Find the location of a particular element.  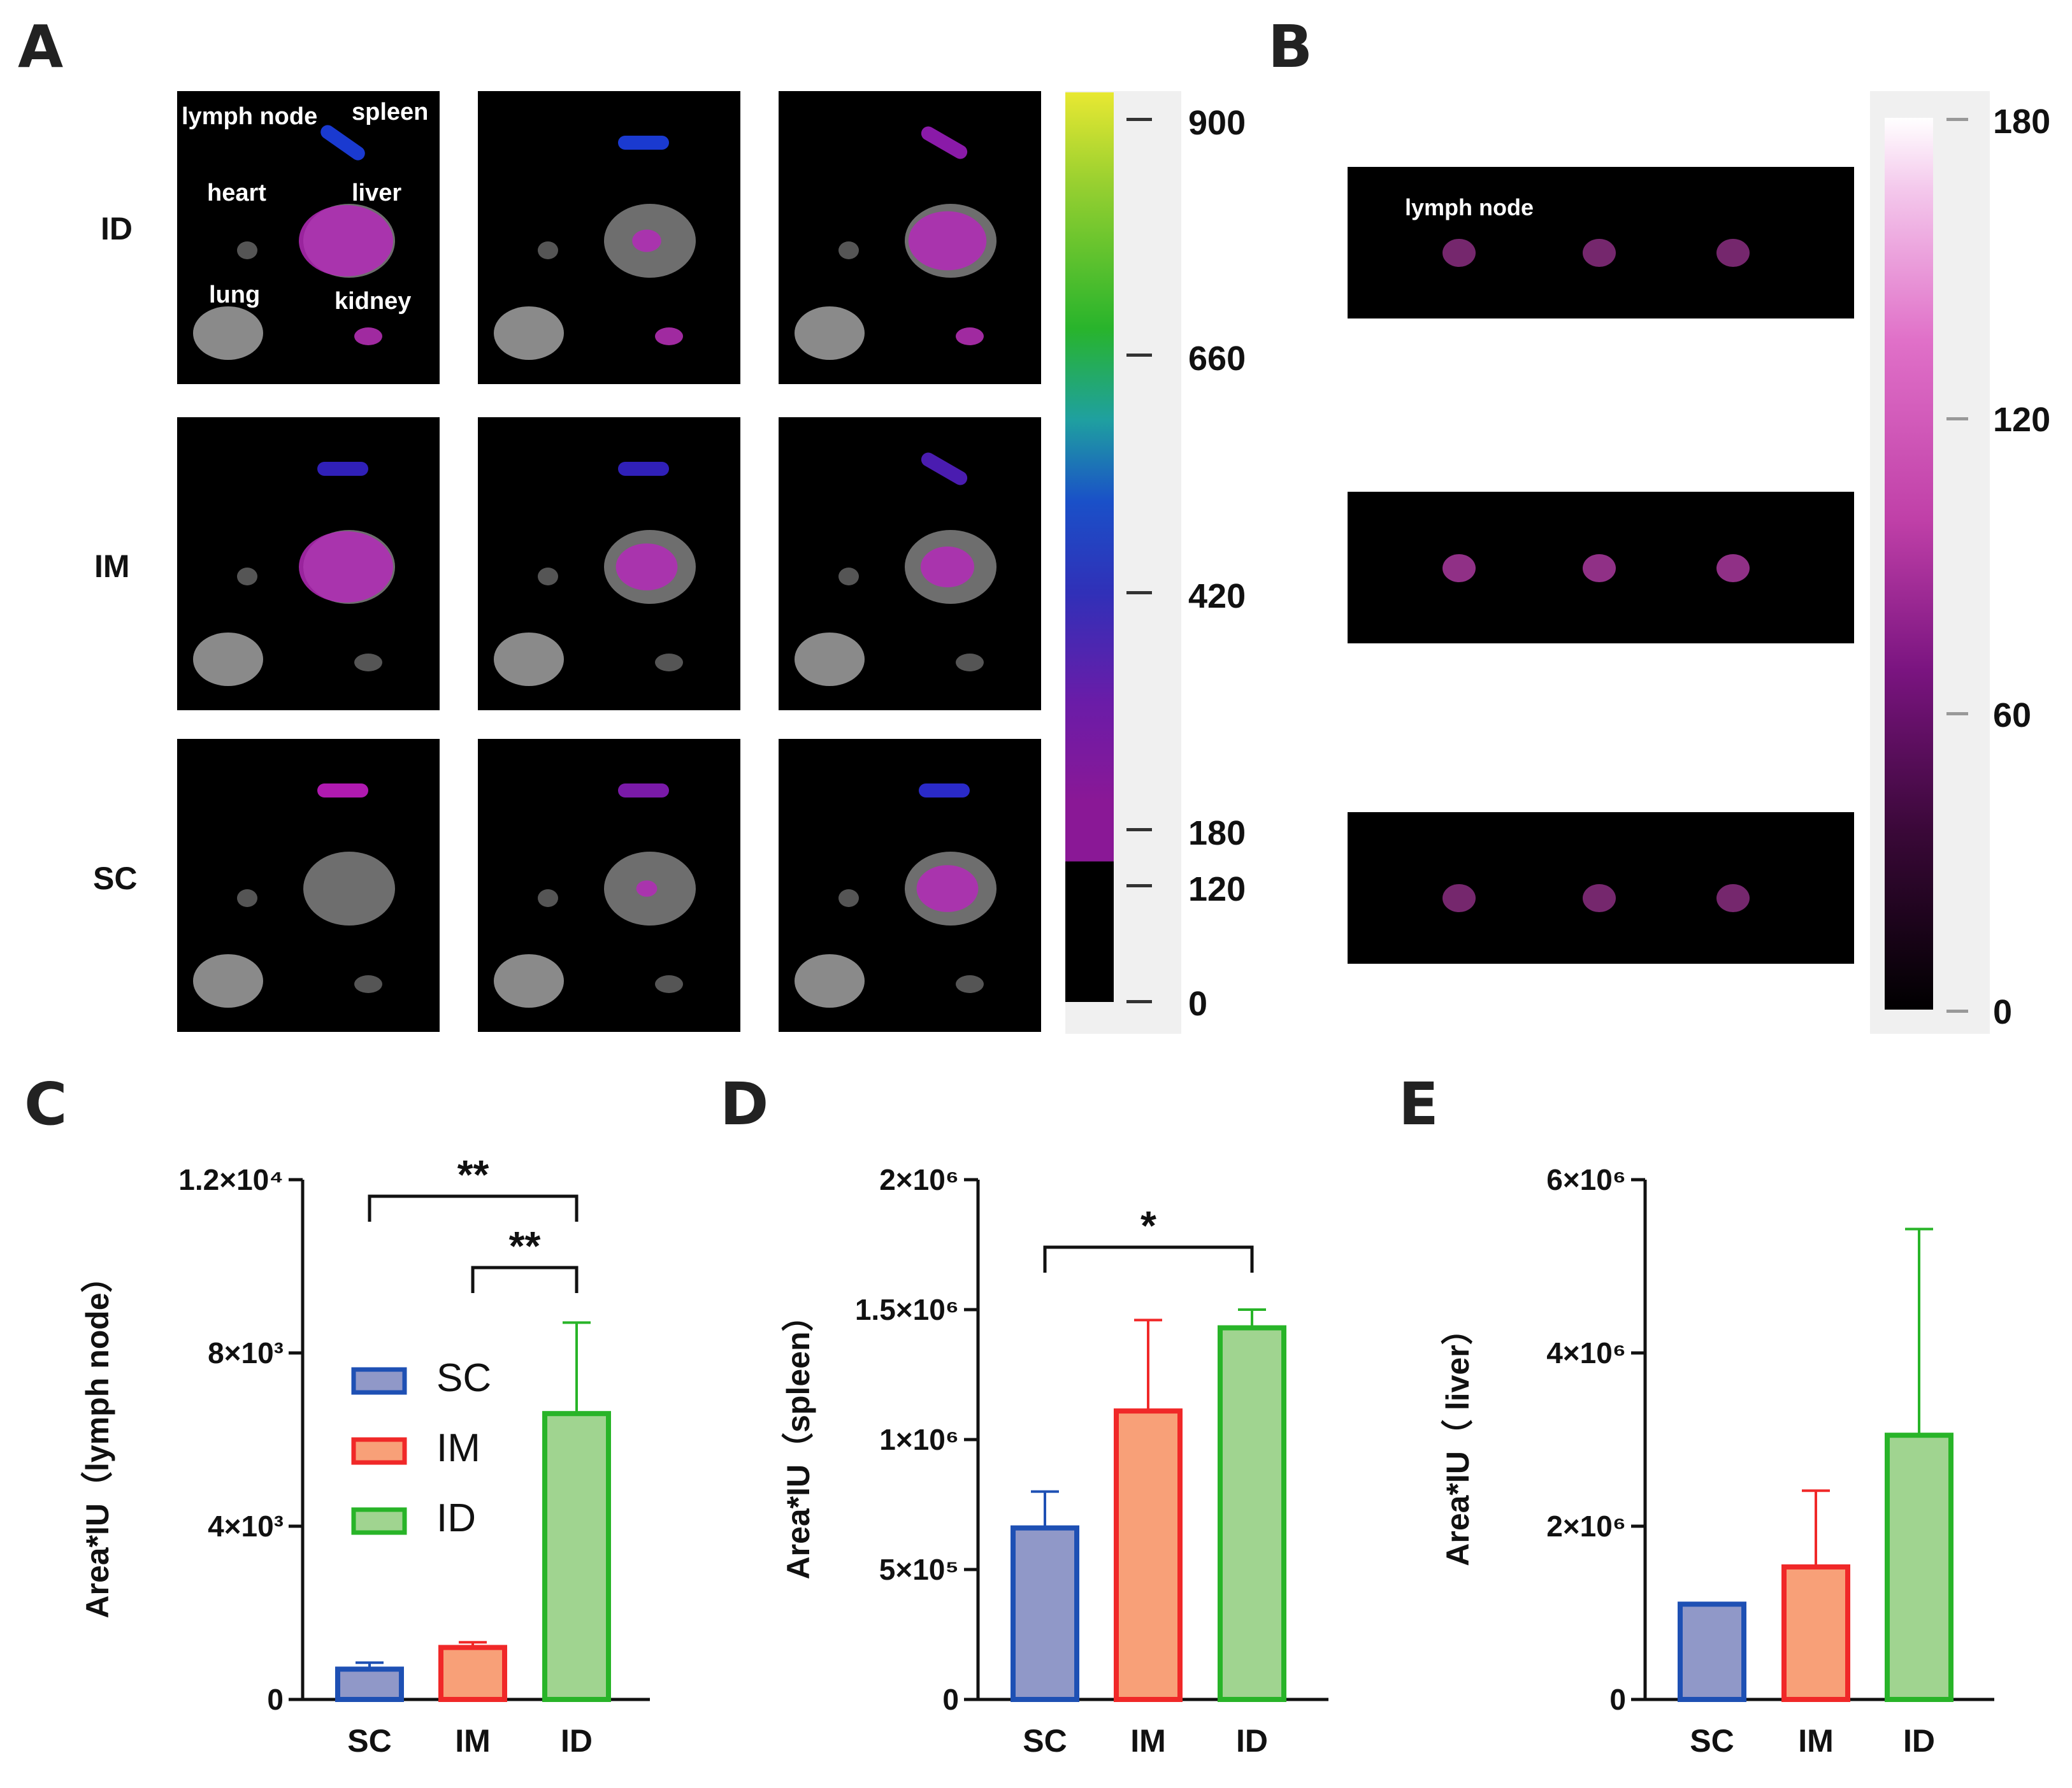

organ-label-liver: liver is located at coordinates (377, 193).